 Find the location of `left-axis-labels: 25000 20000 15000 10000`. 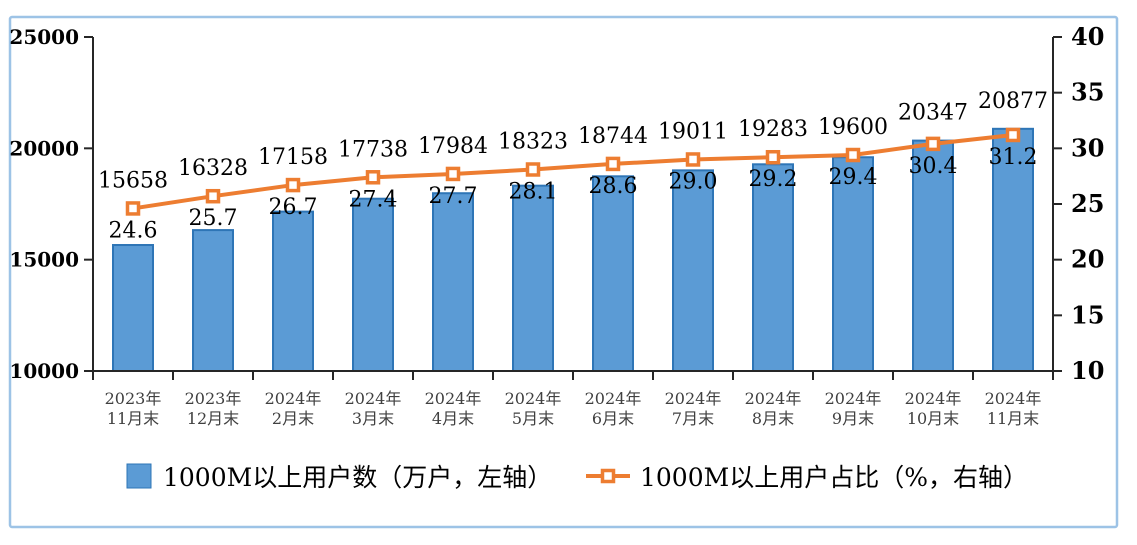

left-axis-labels: 25000 20000 15000 10000 is located at coordinates (44, 204).